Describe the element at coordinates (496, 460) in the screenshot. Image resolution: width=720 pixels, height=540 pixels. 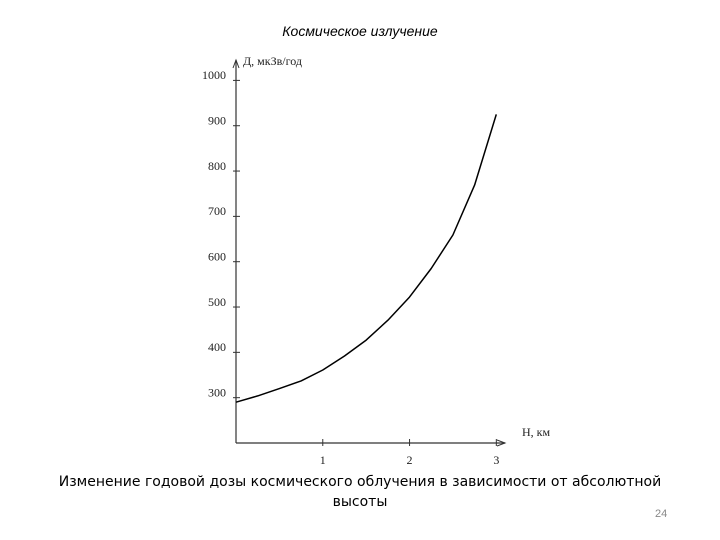
I see `x-tick-label: 3` at that location.